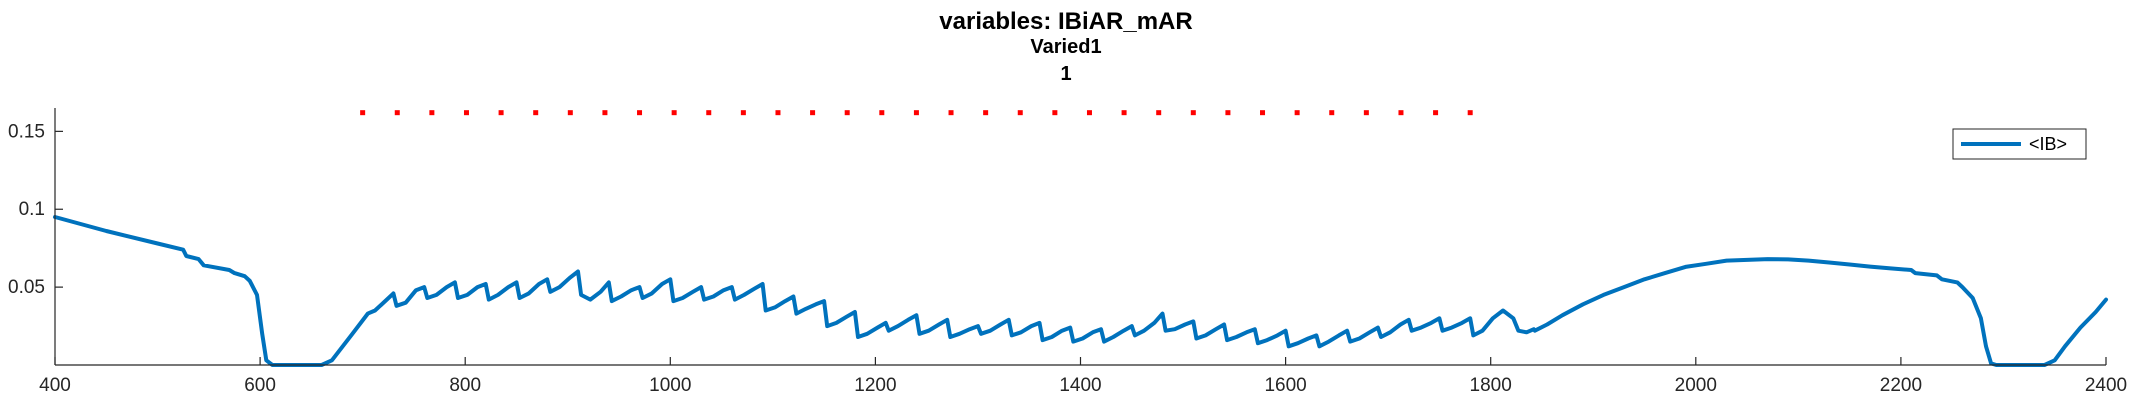 Image resolution: width=2133 pixels, height=400 pixels. What do you see at coordinates (670, 385) in the screenshot?
I see `x-tick-label: 1000` at bounding box center [670, 385].